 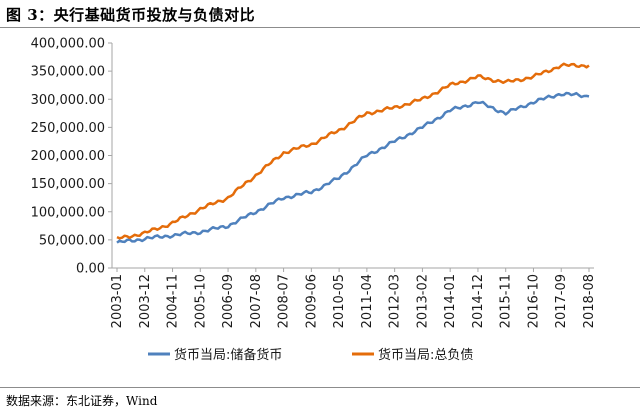 What do you see at coordinates (68, 72) in the screenshot?
I see `y-tick-label: 350,000.00` at bounding box center [68, 72].